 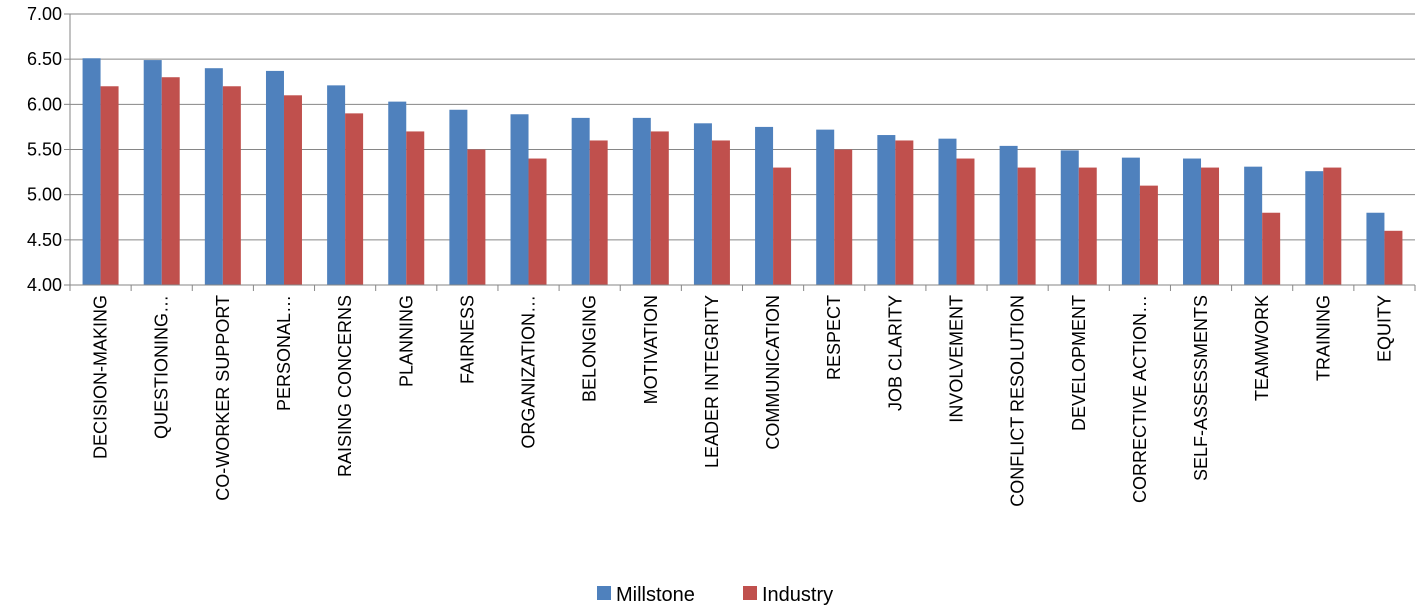 I want to click on x-tick-label: FAIRNESS, so click(x=467, y=339).